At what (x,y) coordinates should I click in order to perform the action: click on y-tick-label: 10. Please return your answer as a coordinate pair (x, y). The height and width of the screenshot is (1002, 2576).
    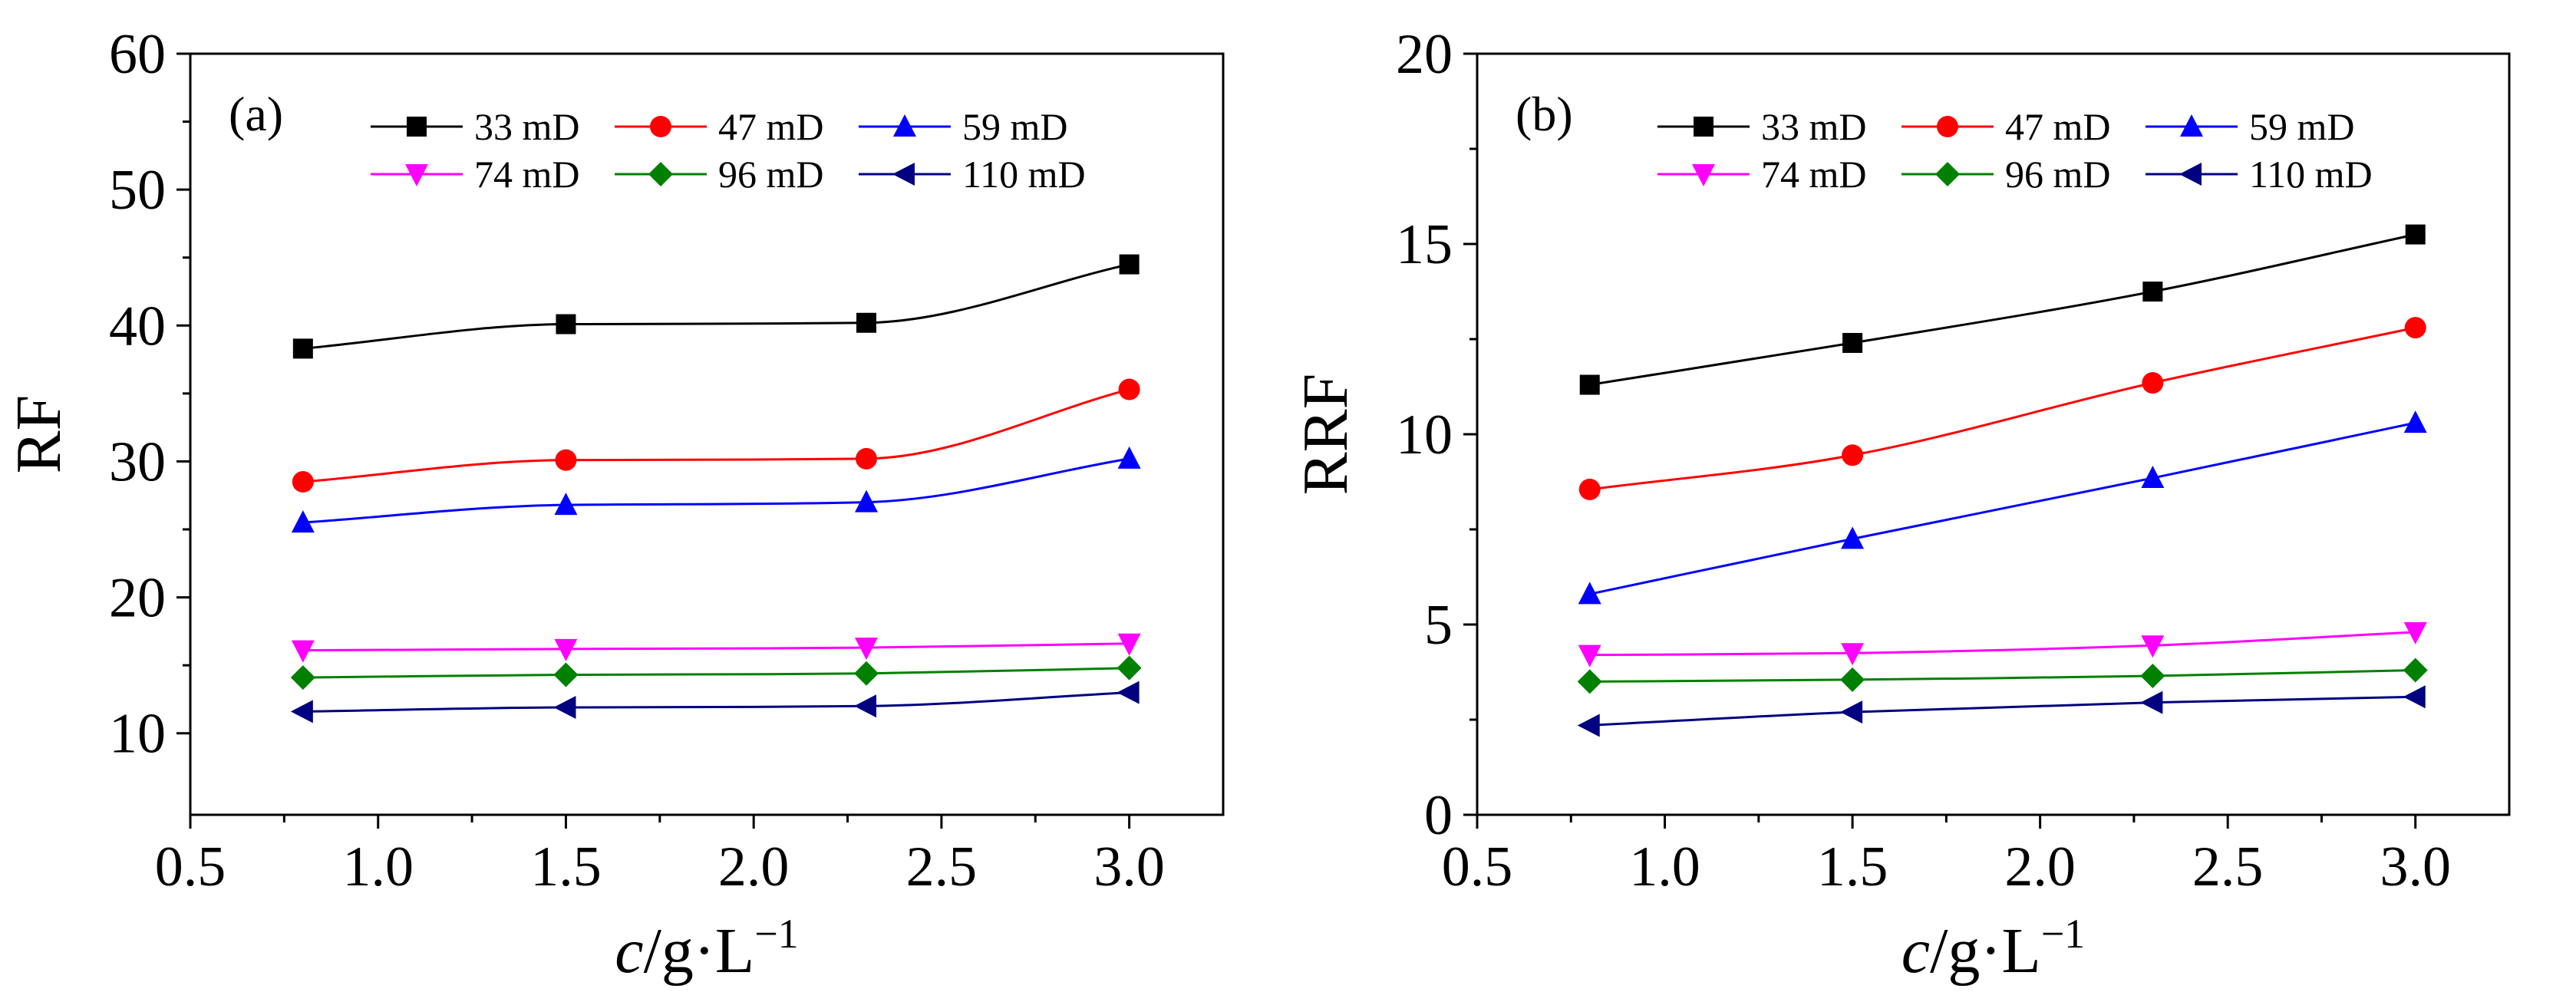
    Looking at the image, I should click on (137, 734).